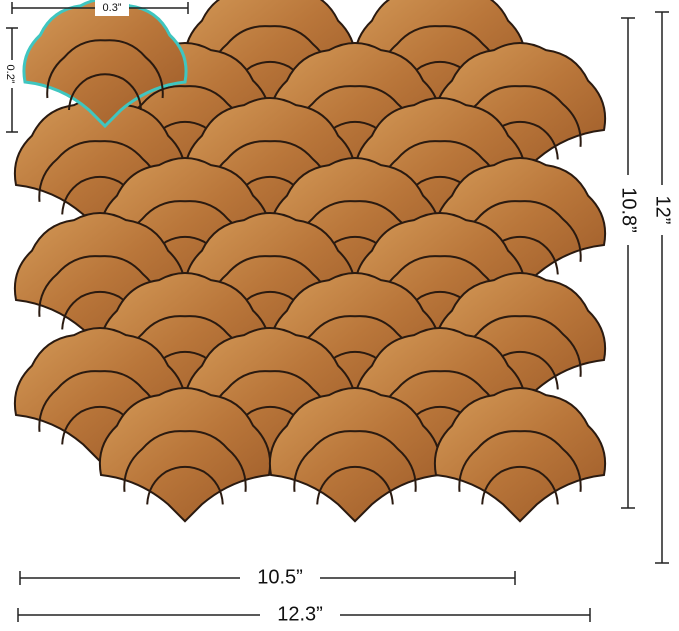  I want to click on dim-label: 10.8”, so click(629, 210).